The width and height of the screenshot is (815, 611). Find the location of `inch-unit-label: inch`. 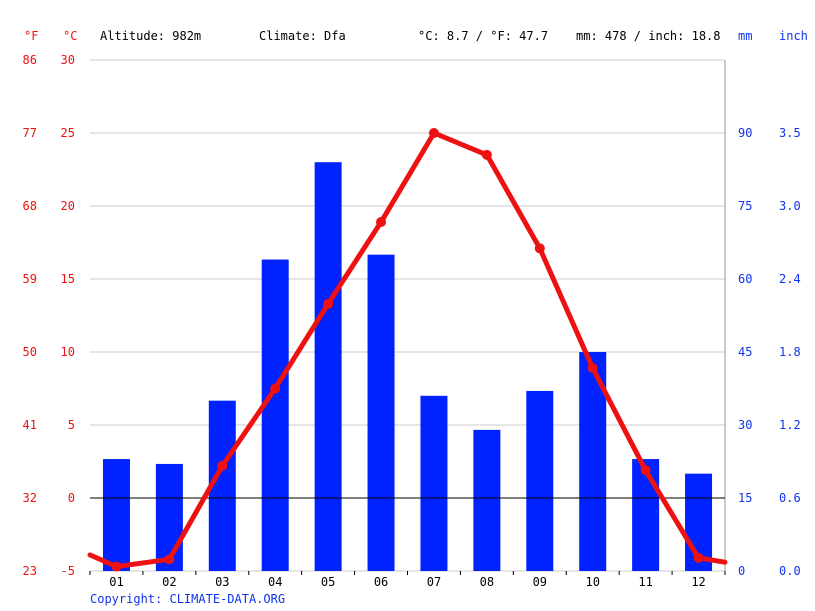

inch-unit-label: inch is located at coordinates (793, 36).